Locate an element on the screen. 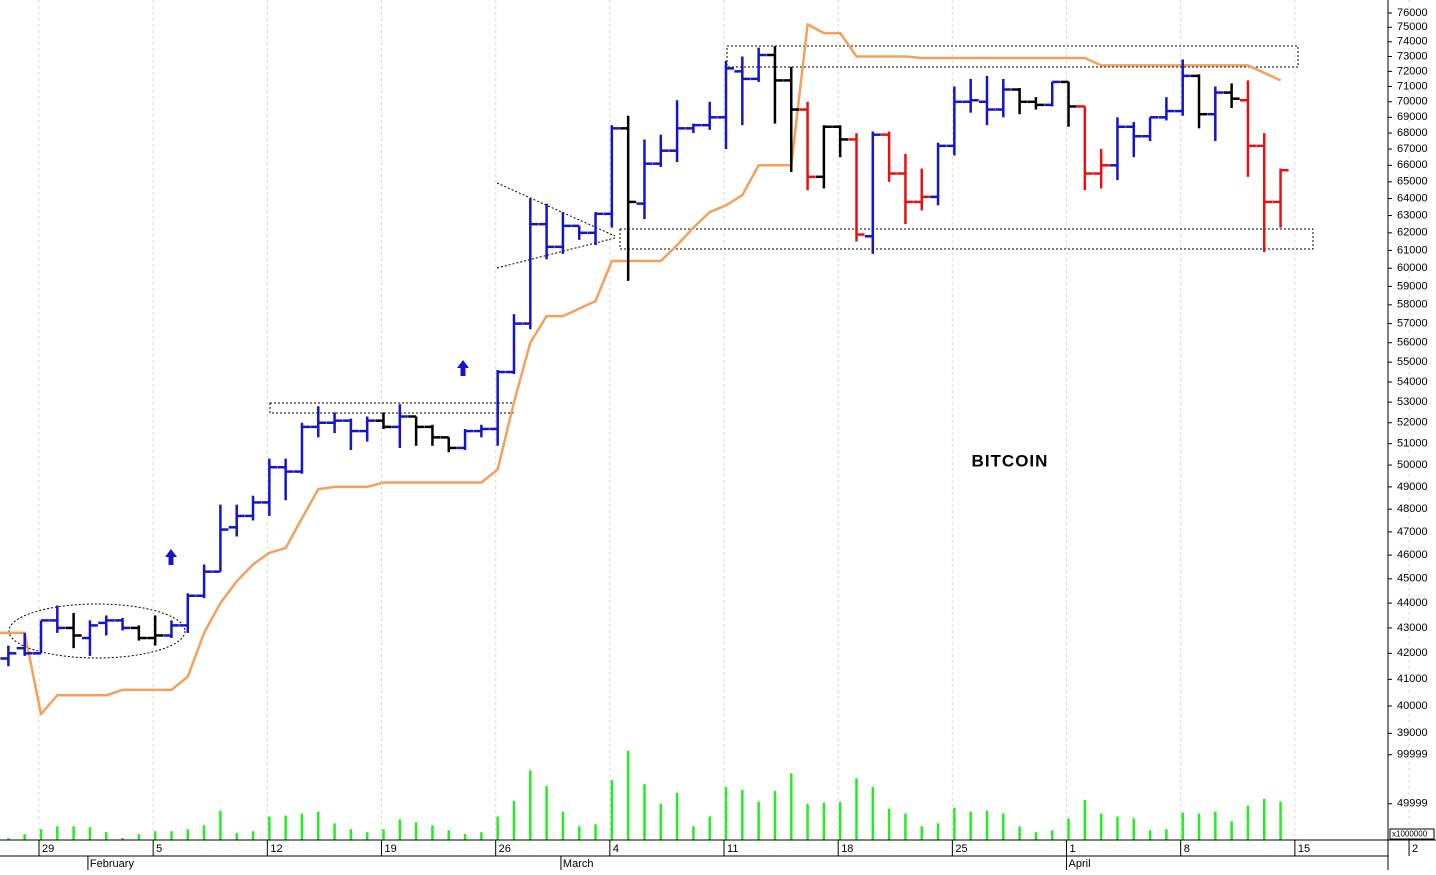 Image resolution: width=1436 pixels, height=875 pixels. unit-box is located at coordinates (1412, 834).